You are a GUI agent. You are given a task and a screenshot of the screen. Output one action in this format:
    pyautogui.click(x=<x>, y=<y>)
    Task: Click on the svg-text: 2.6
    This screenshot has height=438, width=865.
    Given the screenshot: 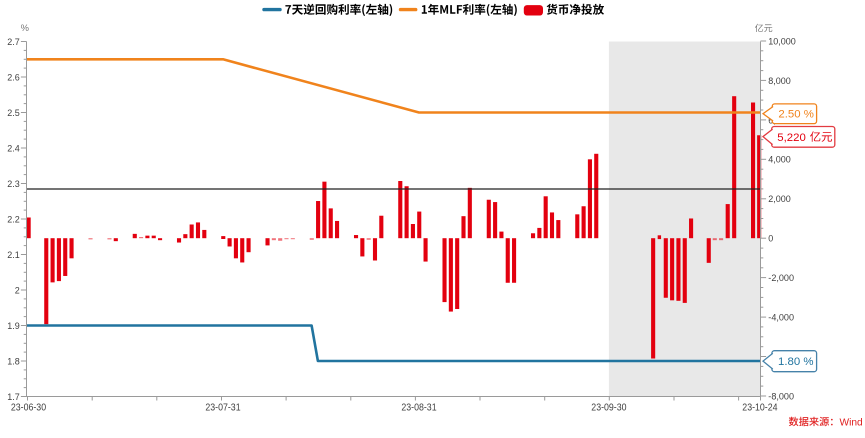 What is the action you would take?
    pyautogui.click(x=13, y=77)
    